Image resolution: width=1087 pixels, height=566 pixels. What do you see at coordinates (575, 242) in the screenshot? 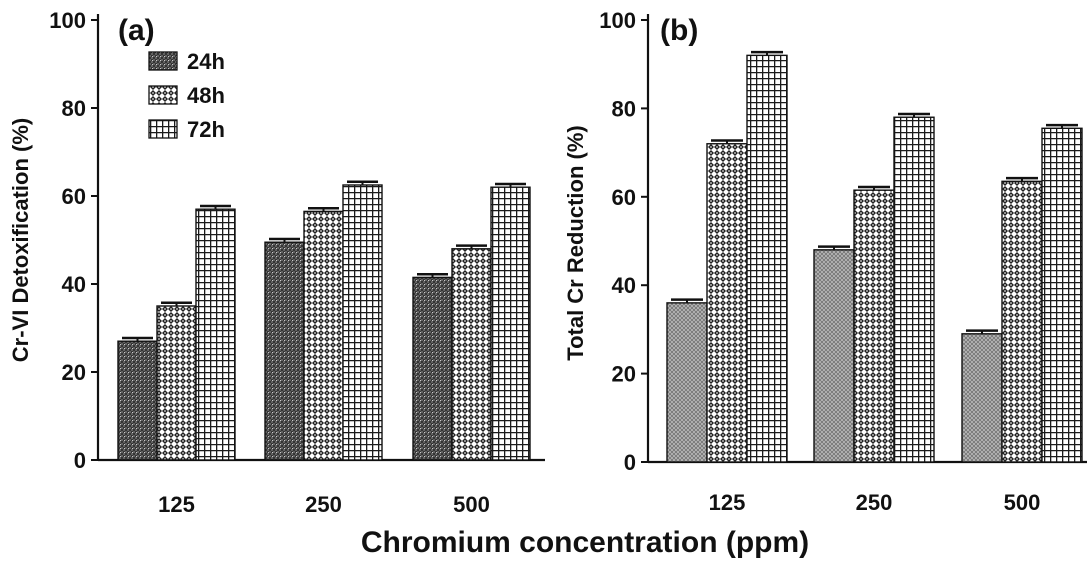
I see `y-axis-label: Total Cr Reduction (%)` at bounding box center [575, 242].